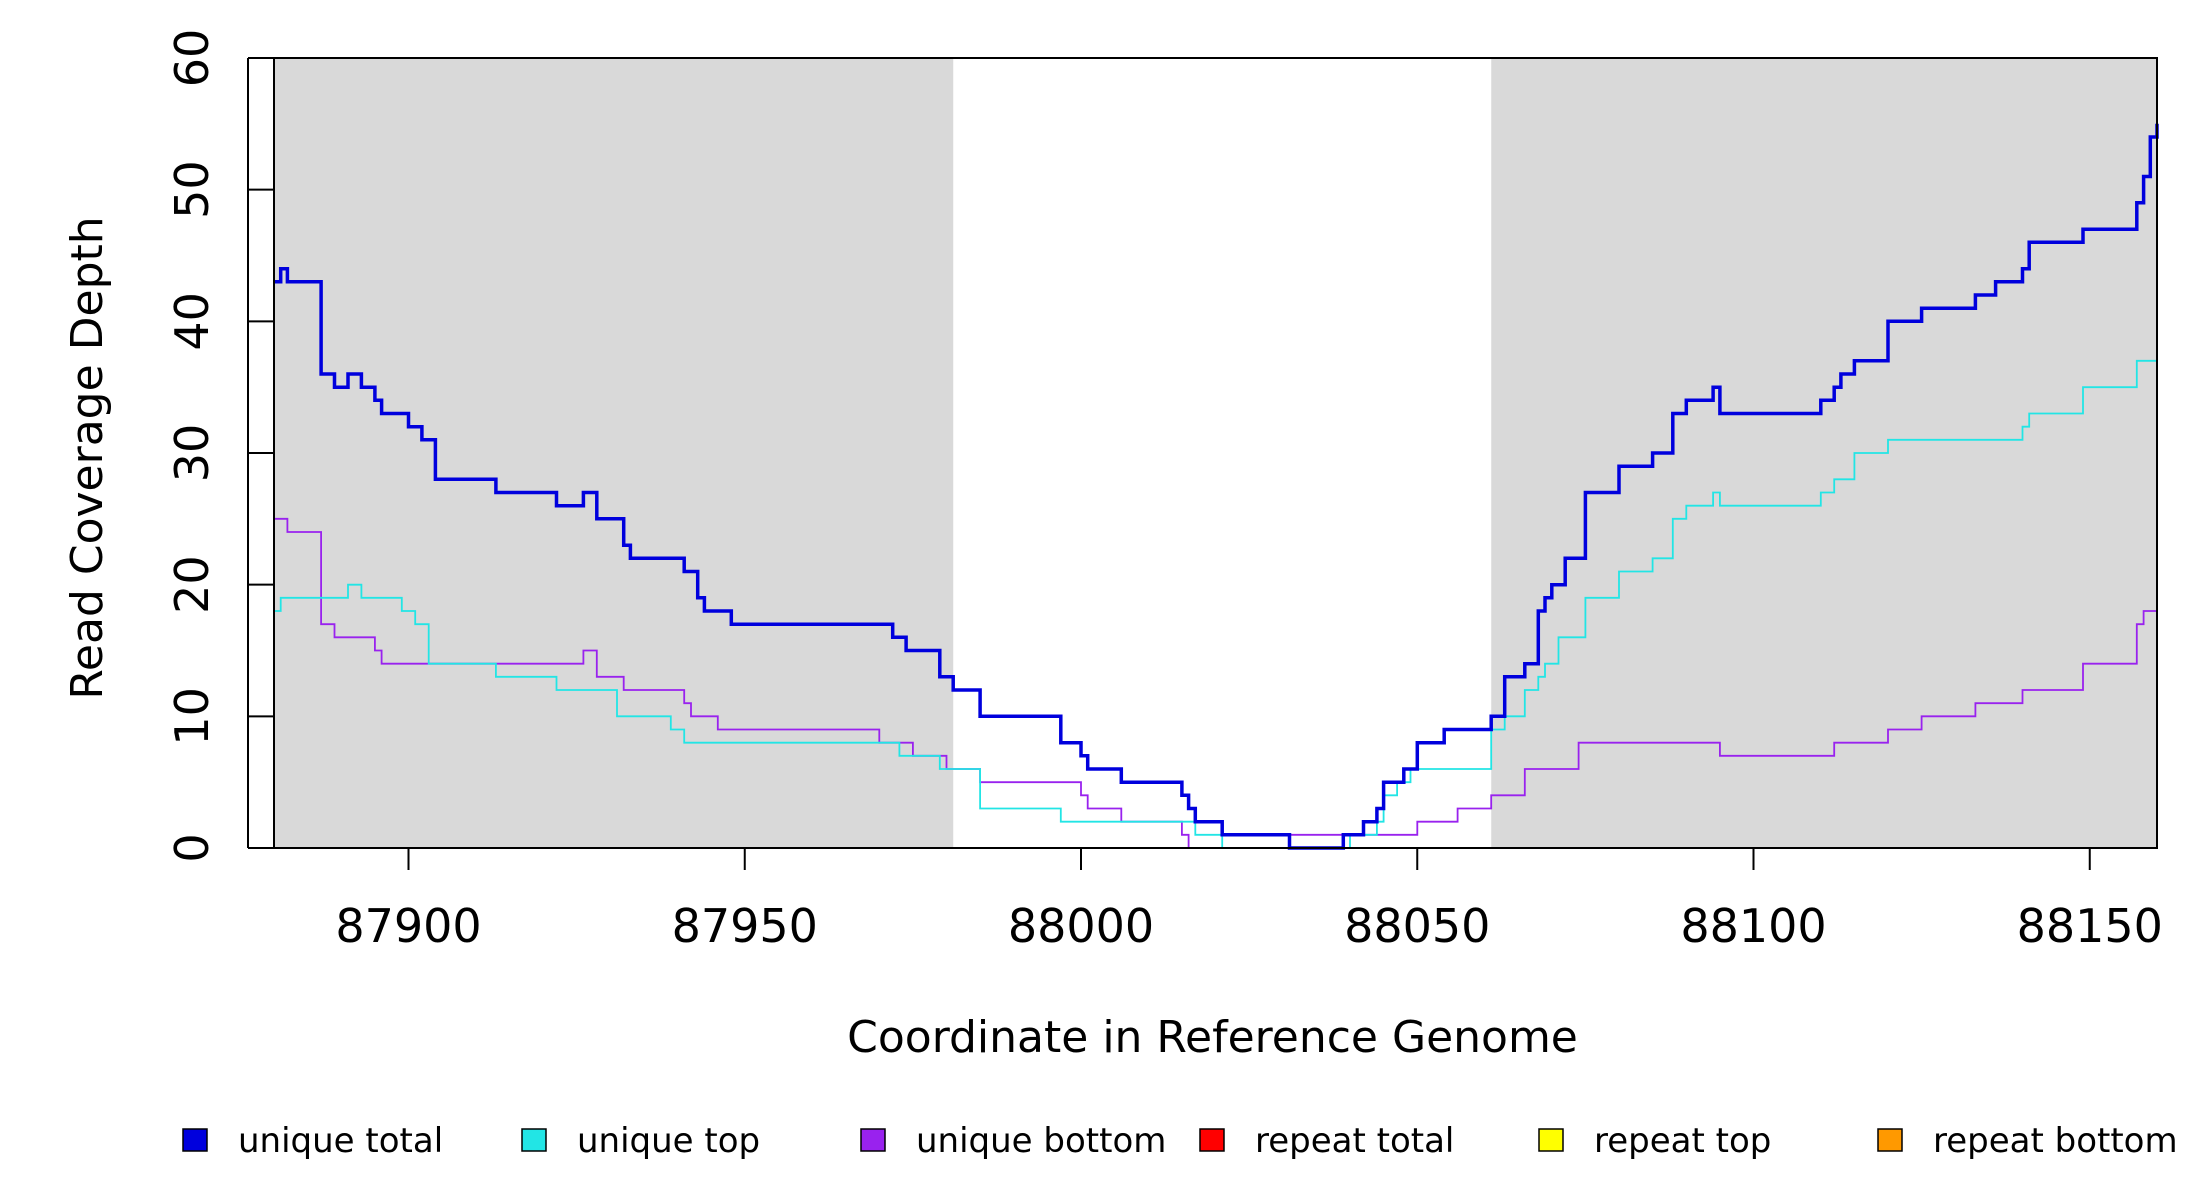  I want to click on legend-label-repeat-total: repeat total, so click(1354, 1141).